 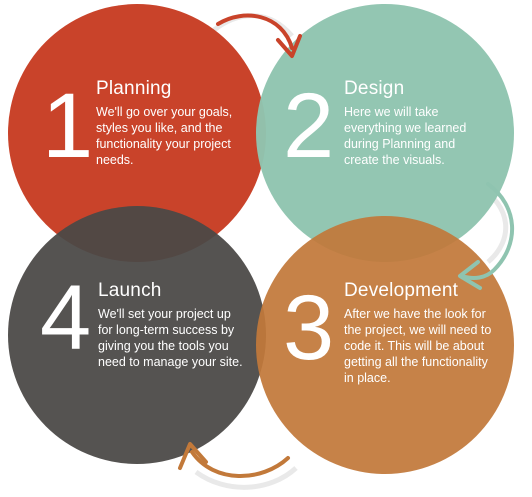 What do you see at coordinates (401, 290) in the screenshot?
I see `step-3-title: Development` at bounding box center [401, 290].